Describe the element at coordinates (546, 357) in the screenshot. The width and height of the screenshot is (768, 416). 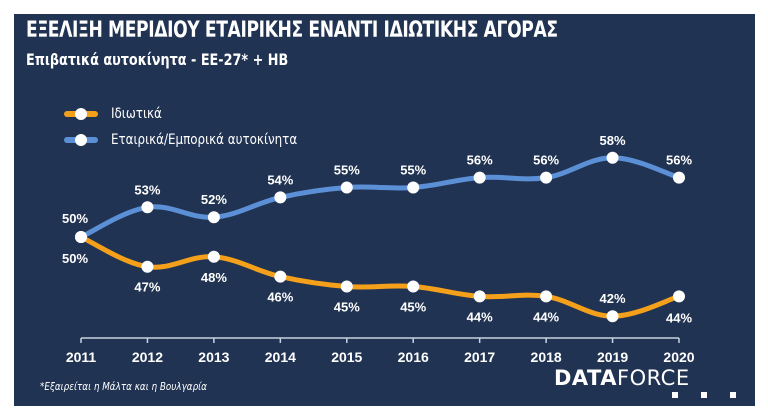
I see `x-tick-label: 2018` at that location.